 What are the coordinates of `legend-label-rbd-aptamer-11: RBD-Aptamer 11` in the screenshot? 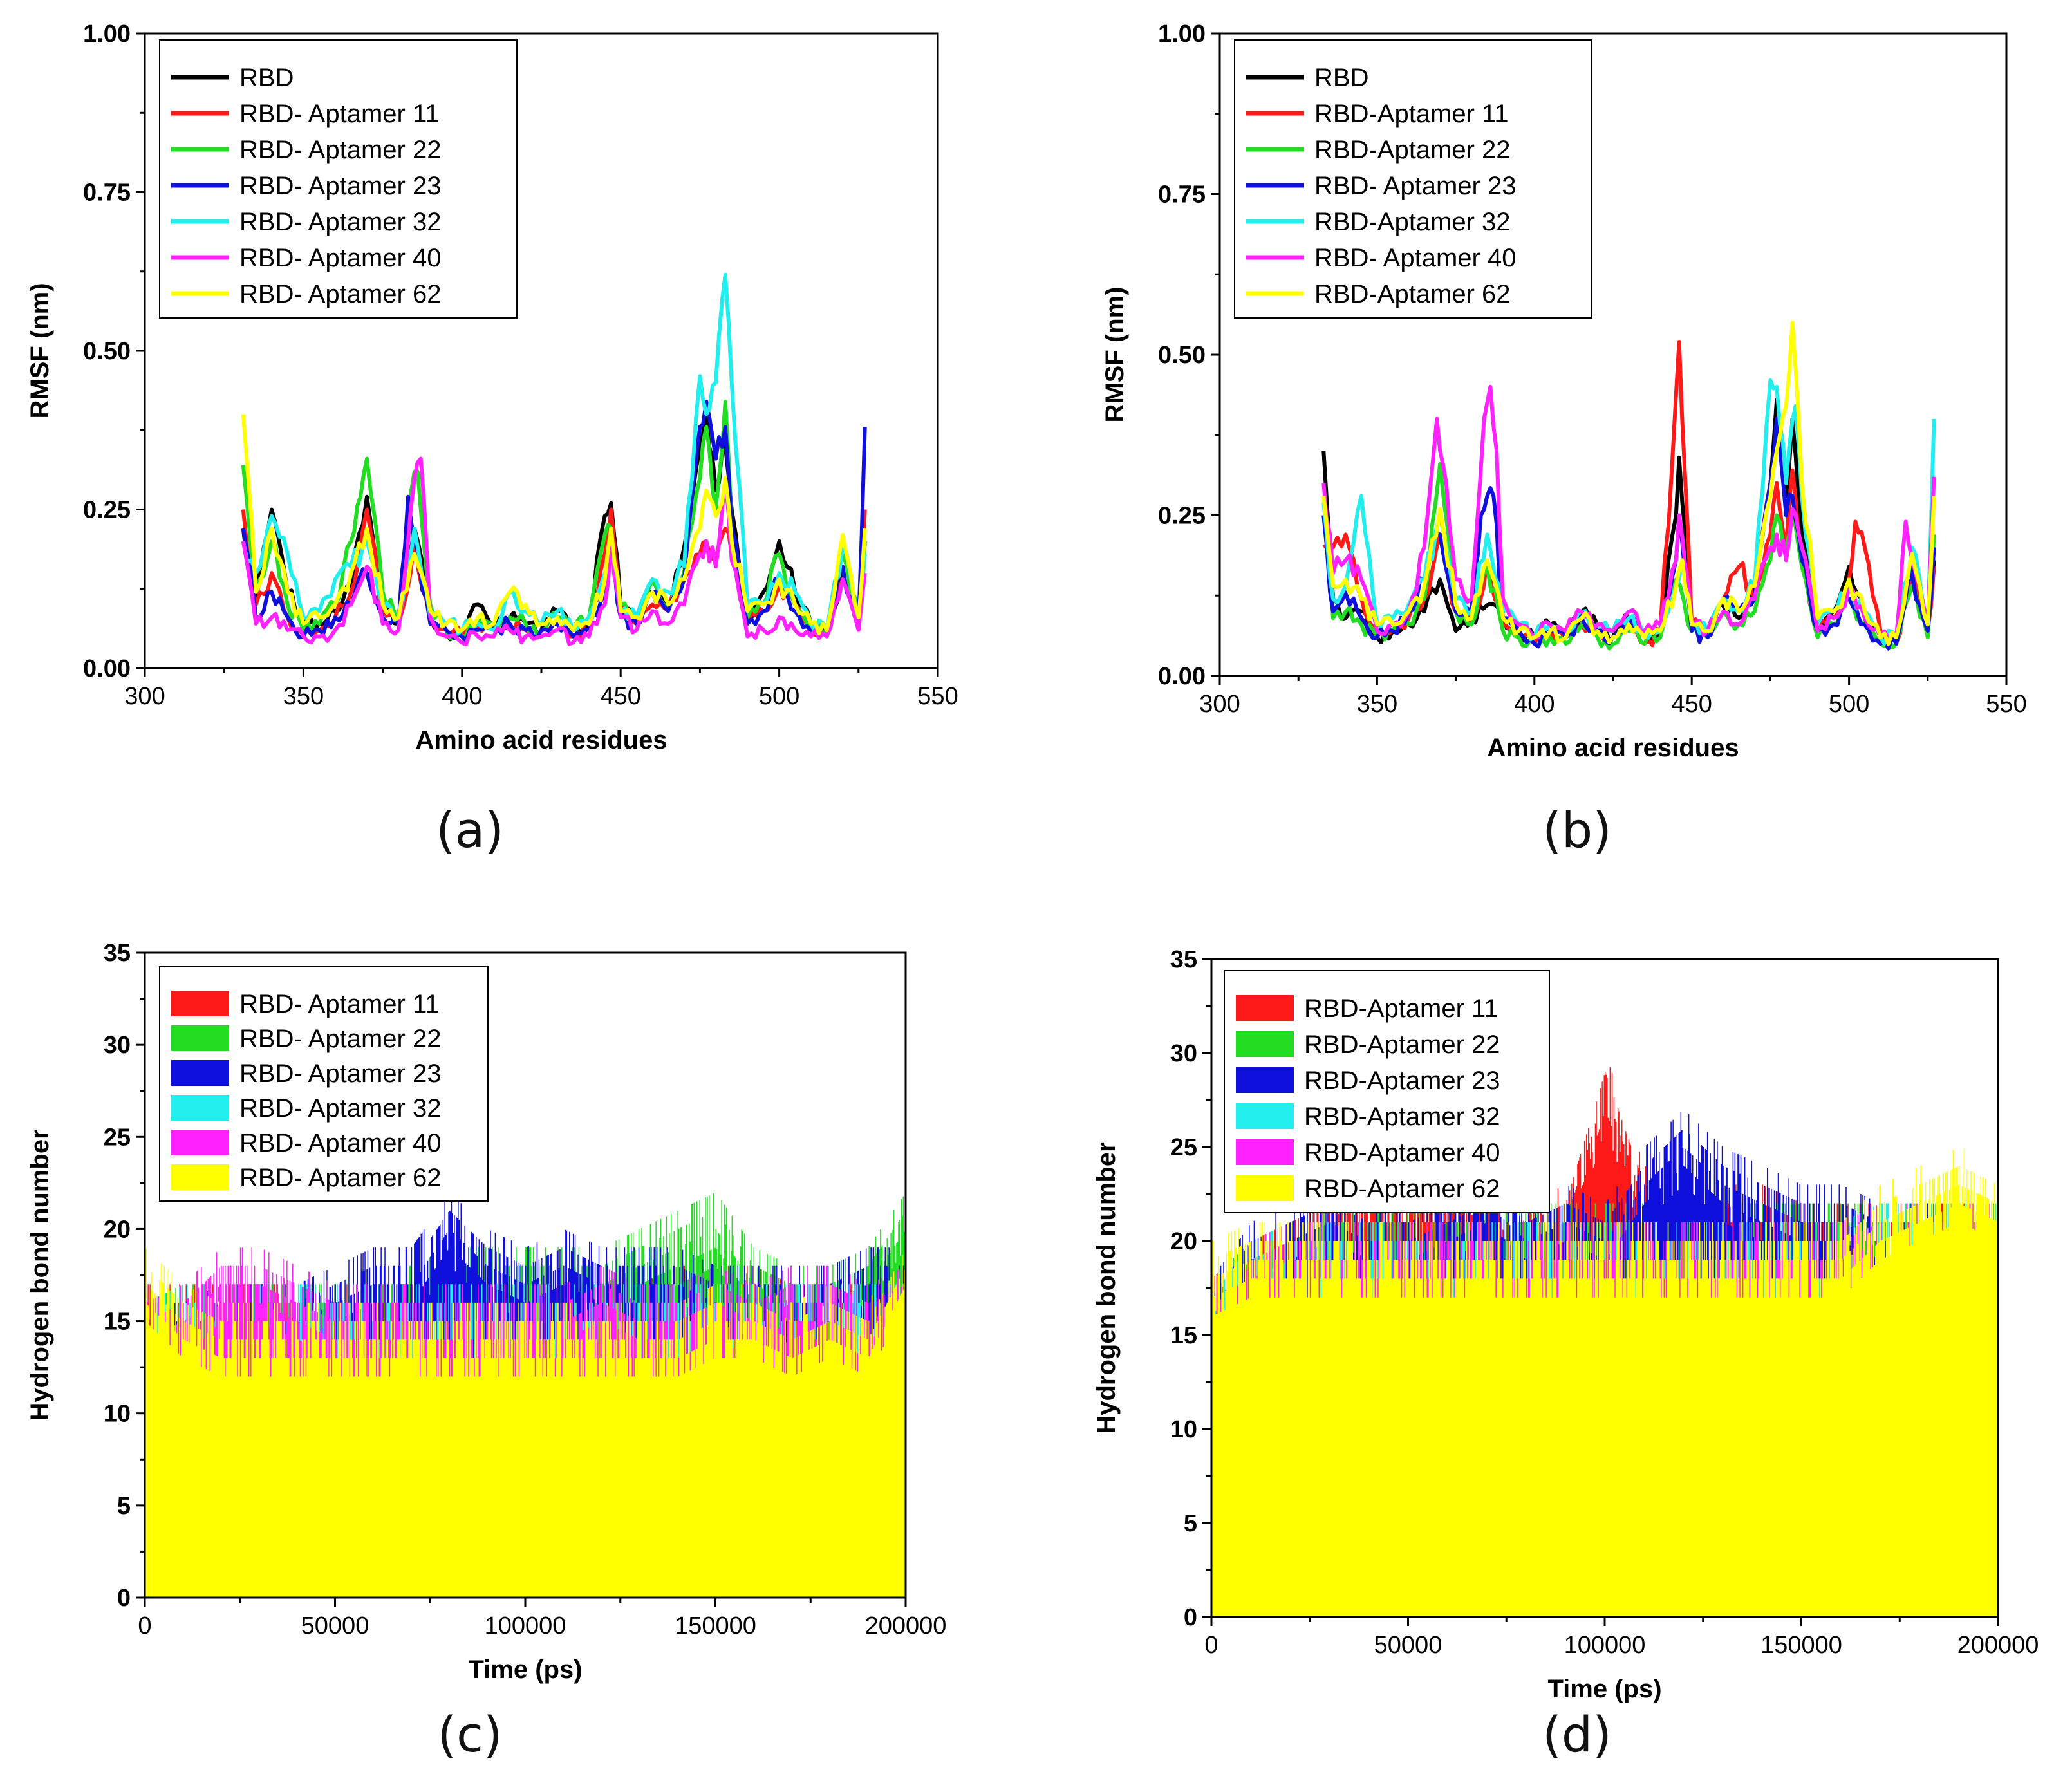 It's located at (1401, 1008).